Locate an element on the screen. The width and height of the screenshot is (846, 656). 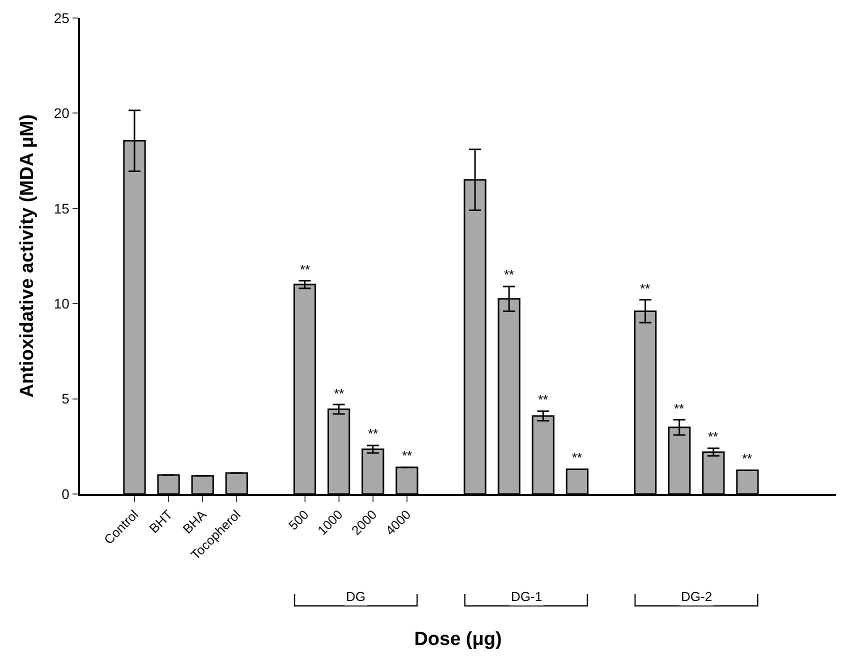
y-tick-label: 10 is located at coordinates (62, 304).